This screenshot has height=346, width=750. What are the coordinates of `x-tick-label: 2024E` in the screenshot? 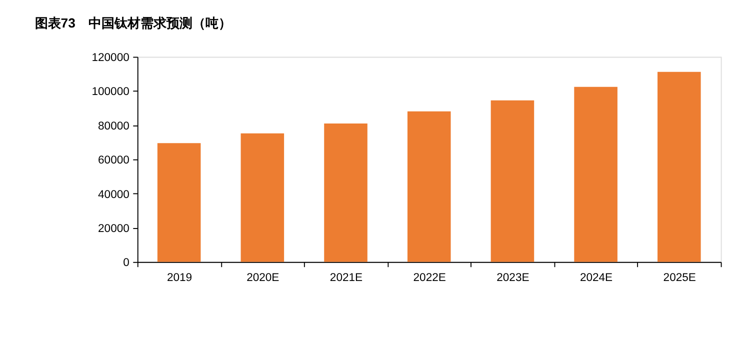 It's located at (597, 278).